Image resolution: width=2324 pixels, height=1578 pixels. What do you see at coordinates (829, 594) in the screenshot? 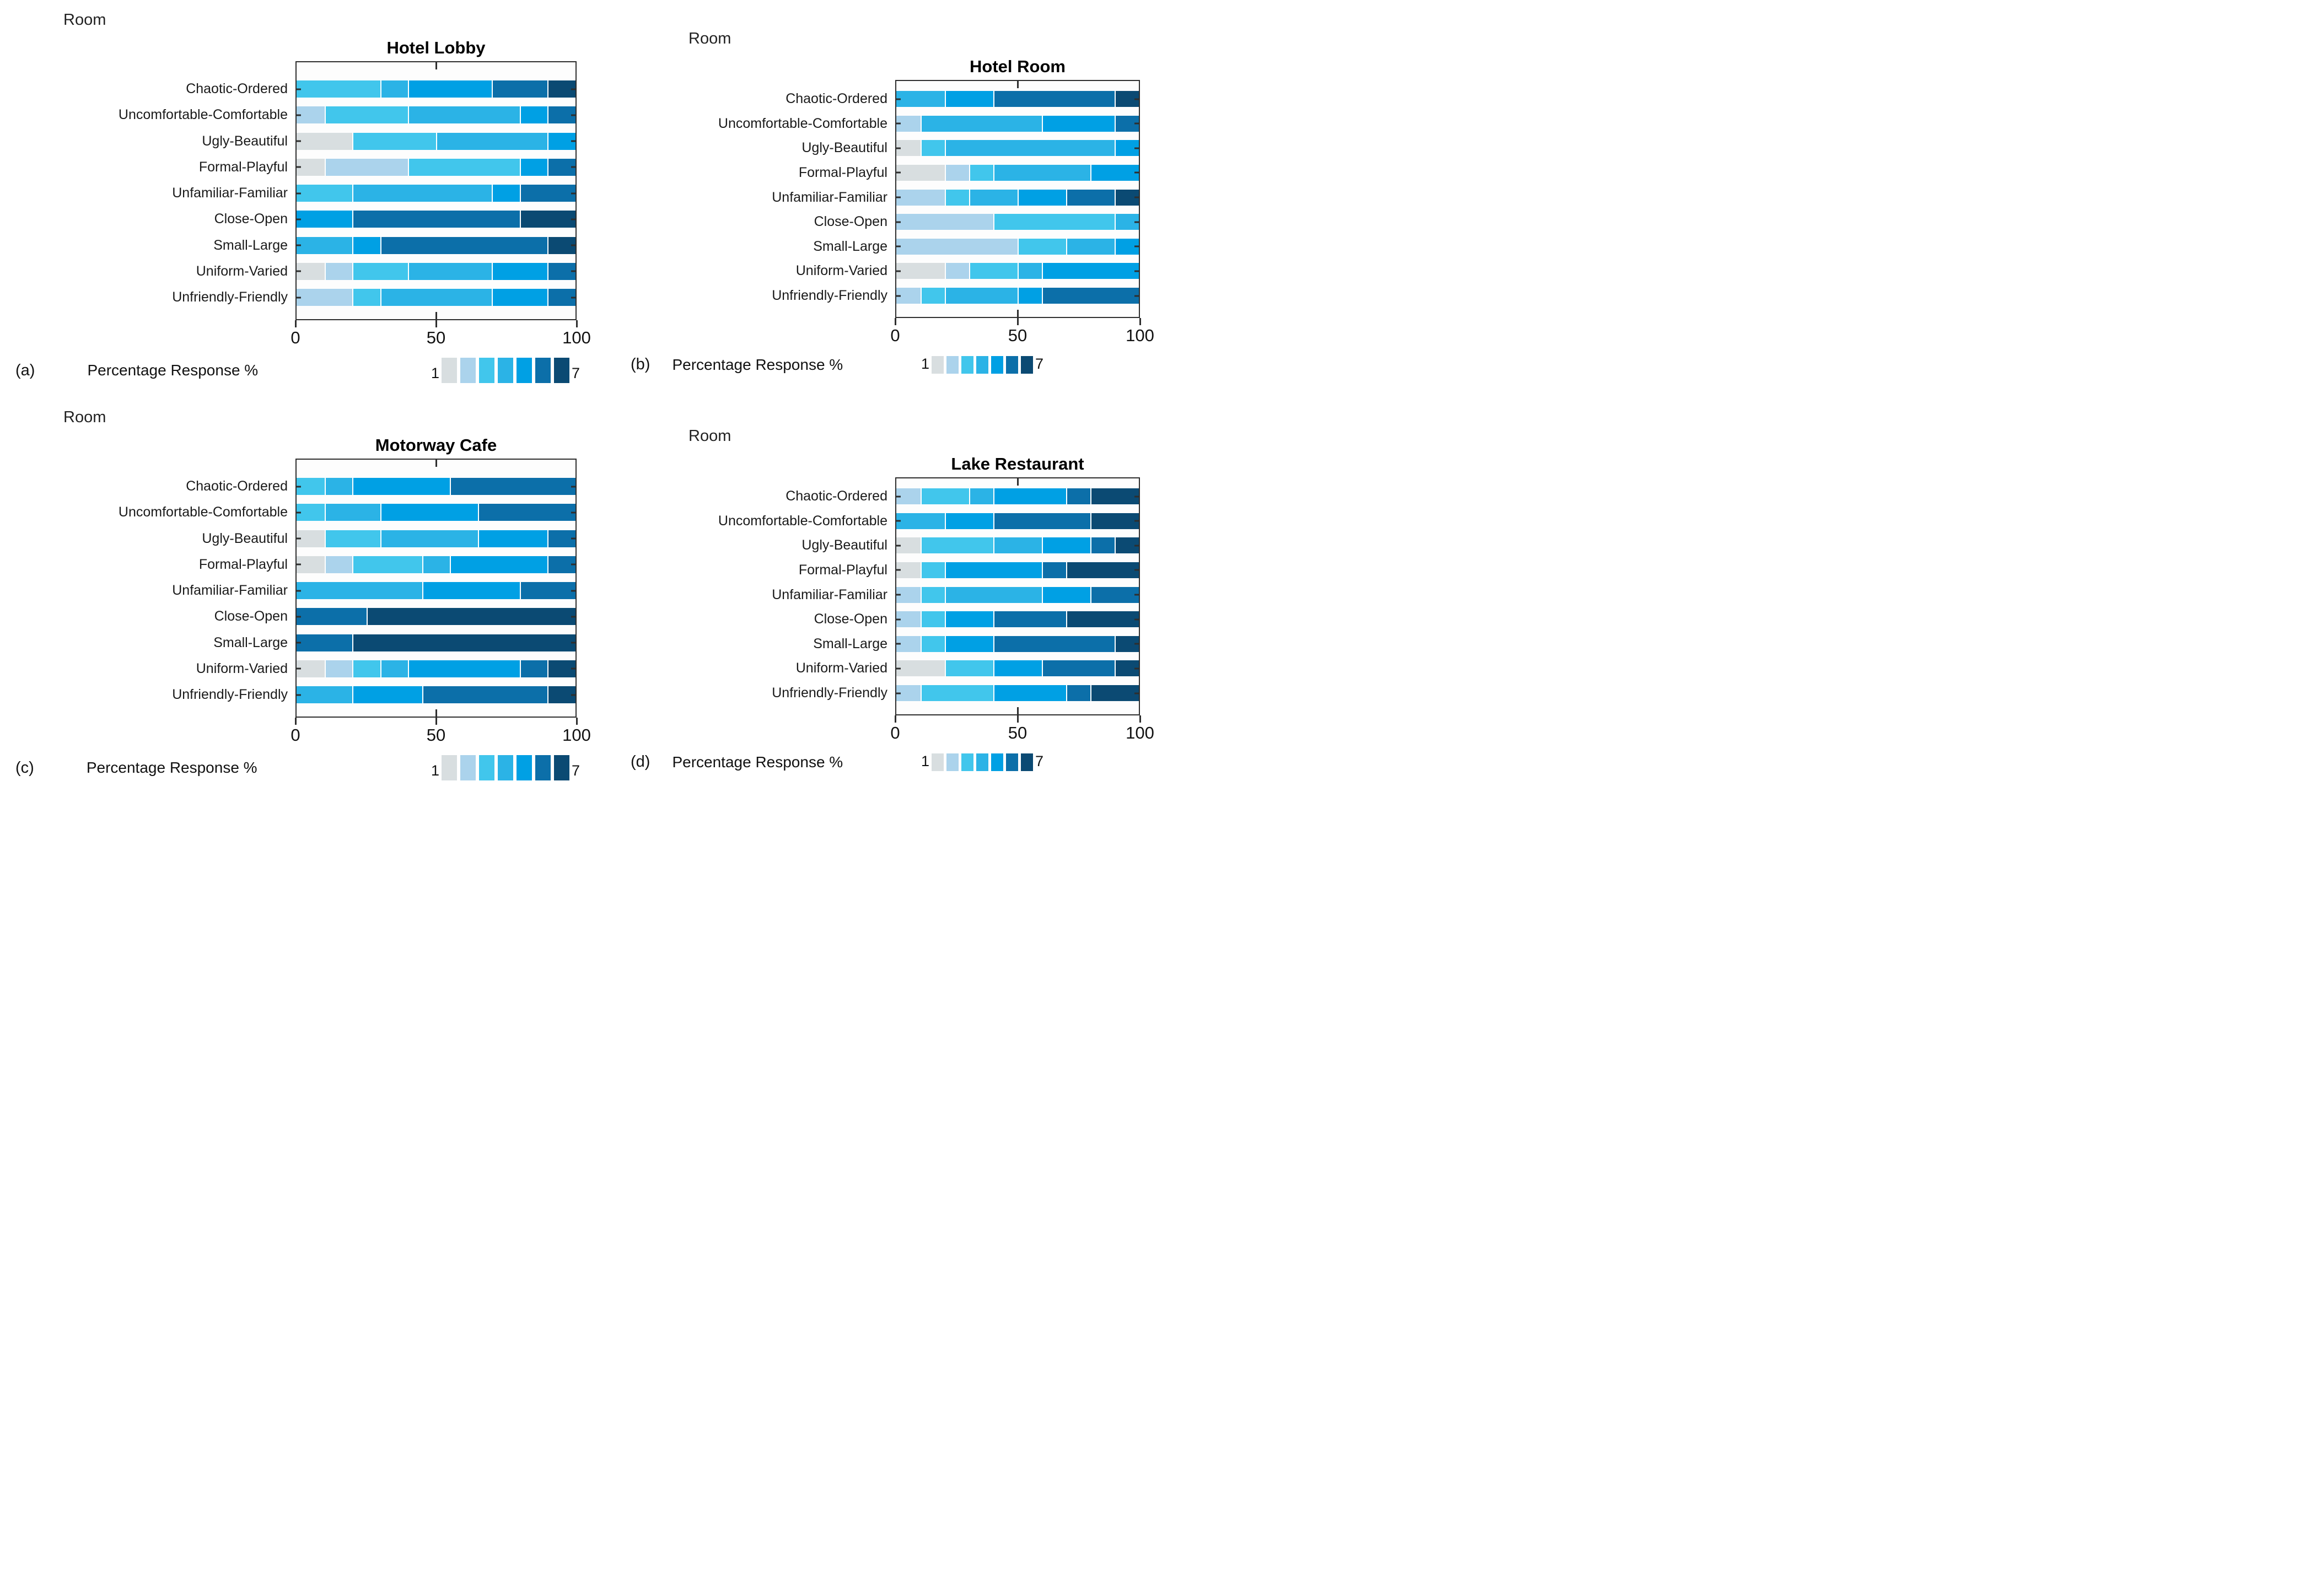
I see `category-label: Unfamiliar-Familiar` at bounding box center [829, 594].